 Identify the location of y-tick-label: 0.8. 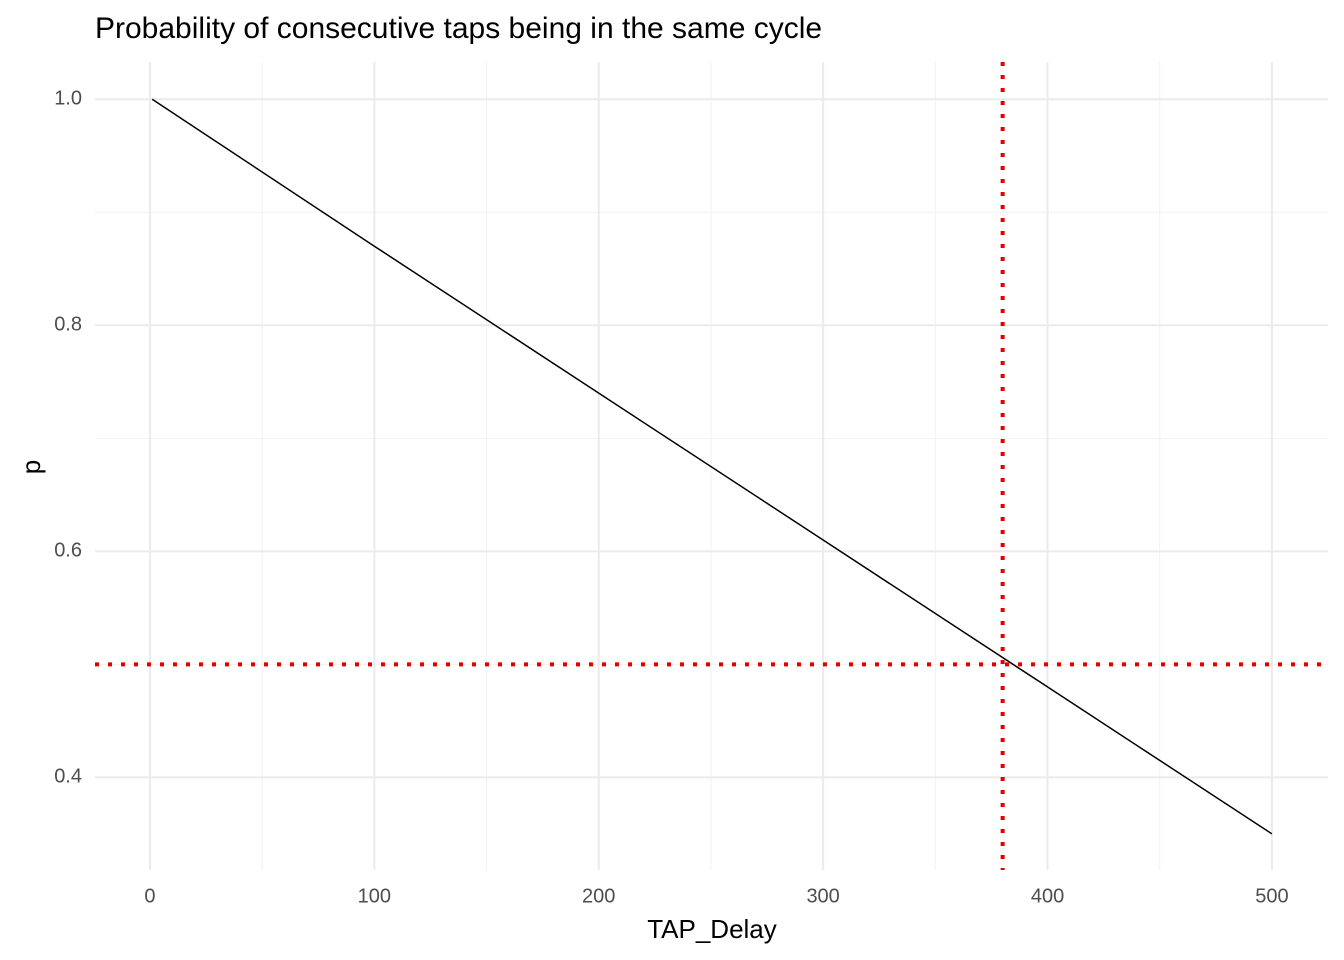
(68, 325).